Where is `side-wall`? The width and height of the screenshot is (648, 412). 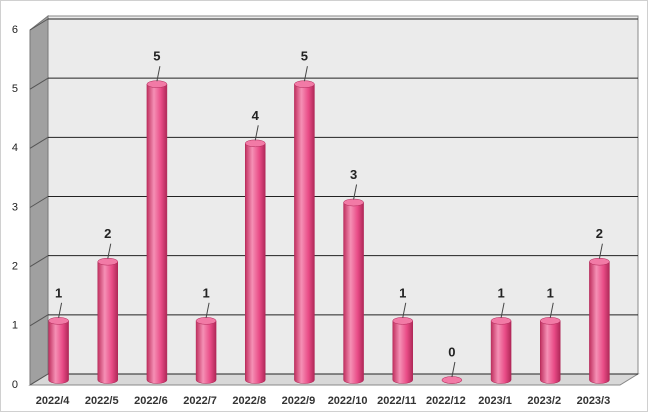
side-wall is located at coordinates (39, 200).